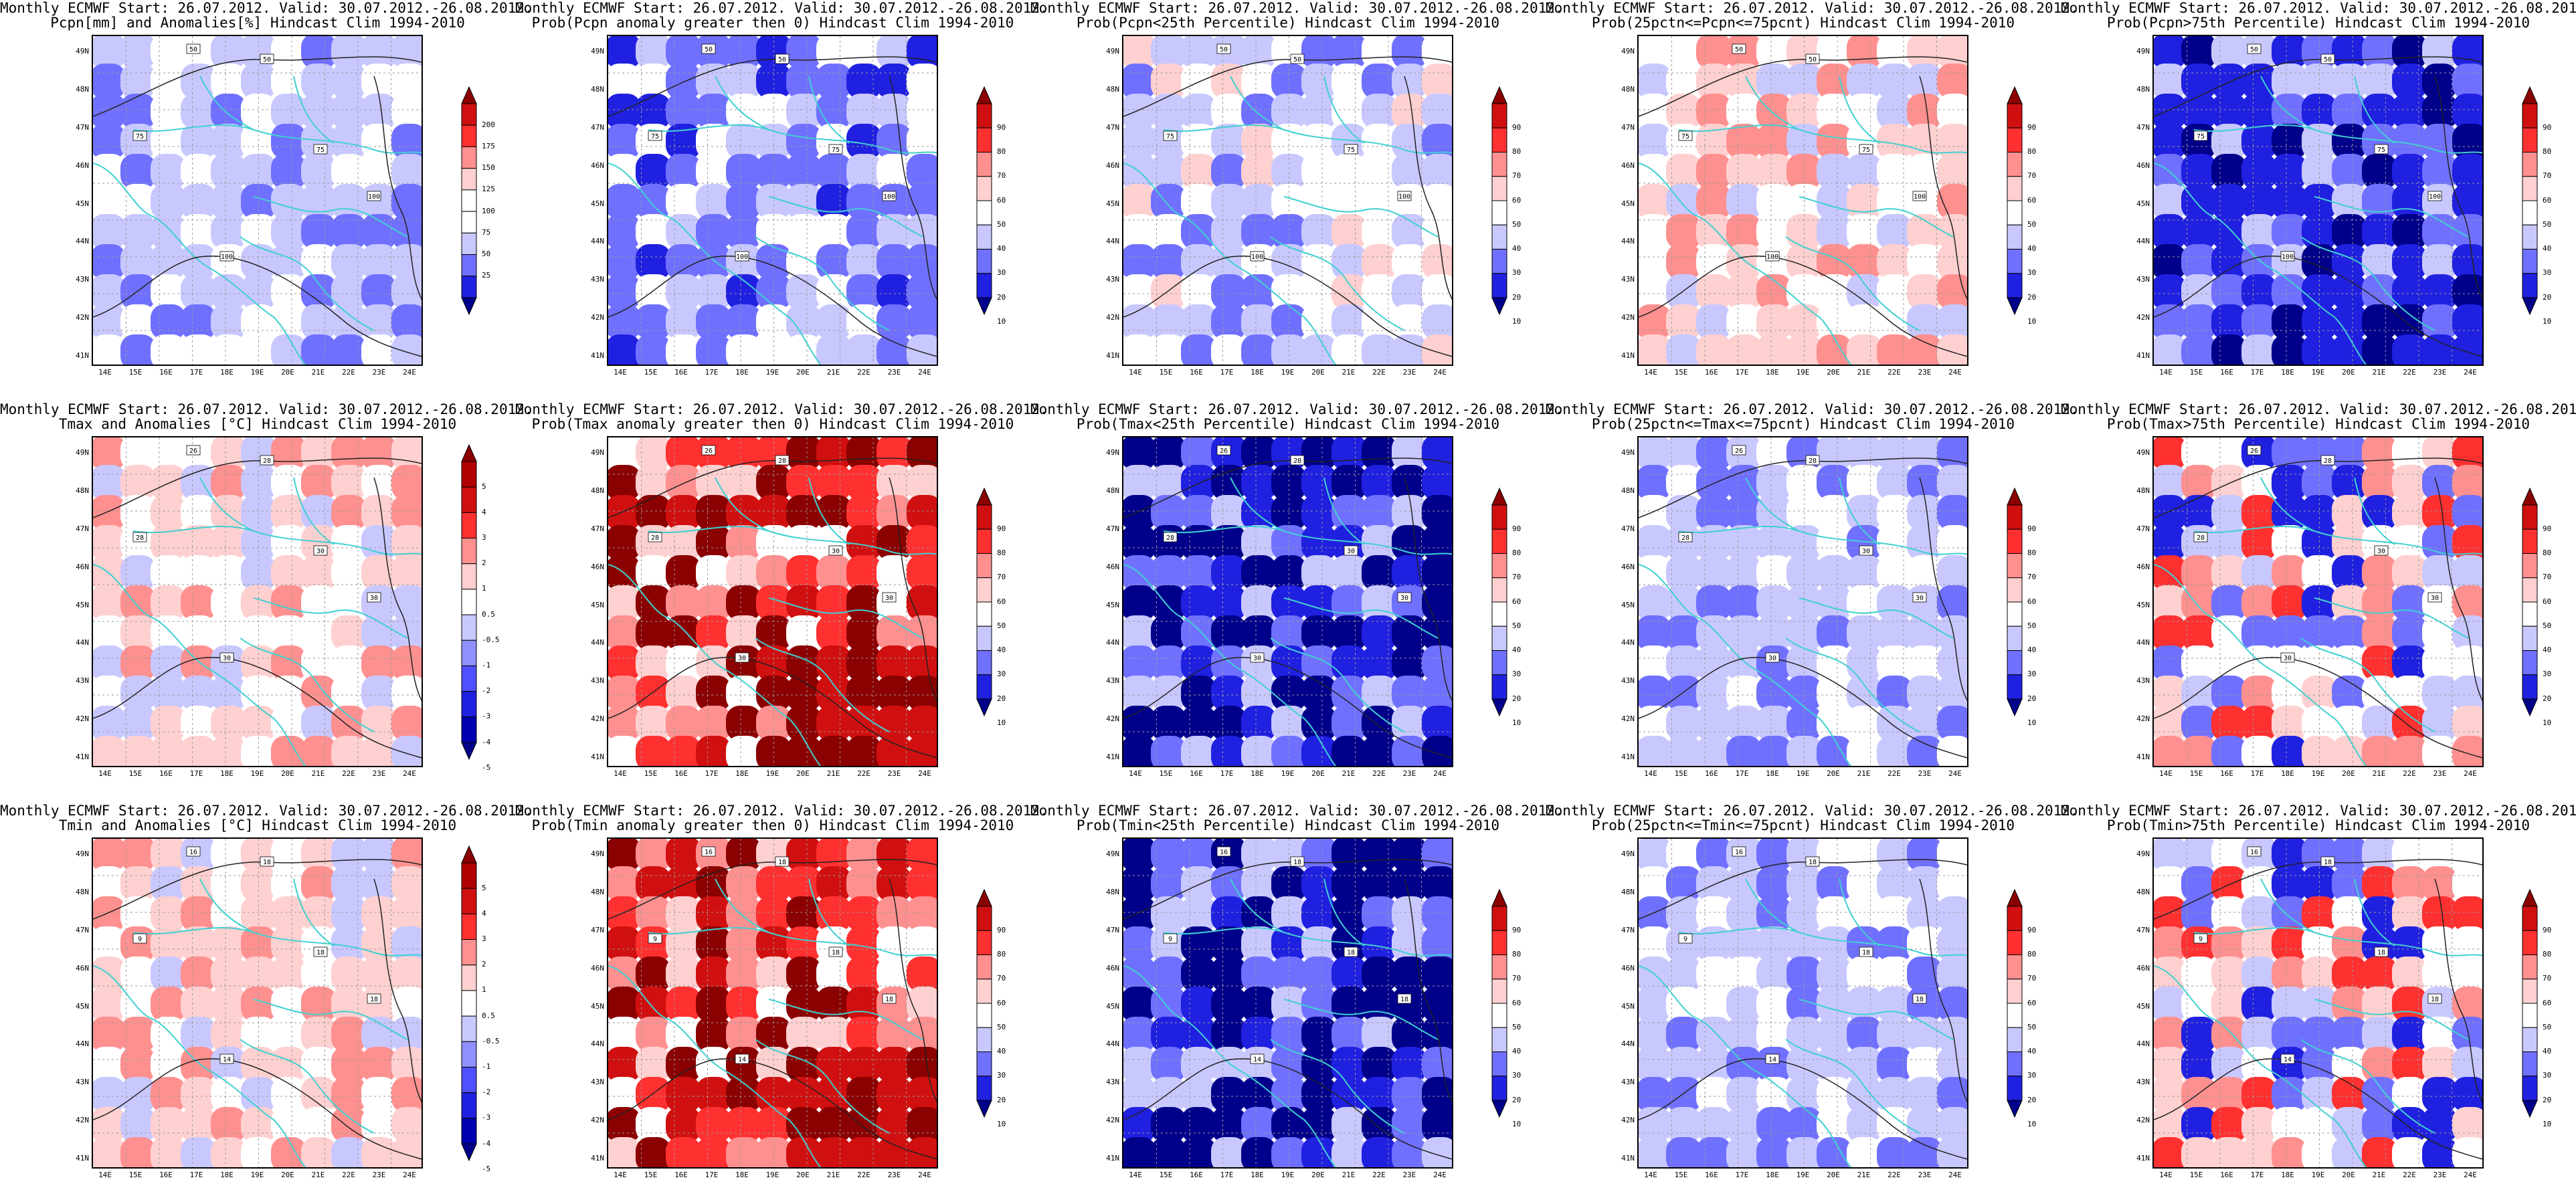 This screenshot has width=2576, height=1204. Describe the element at coordinates (2201, 136) in the screenshot. I see `contour-label: 75` at that location.